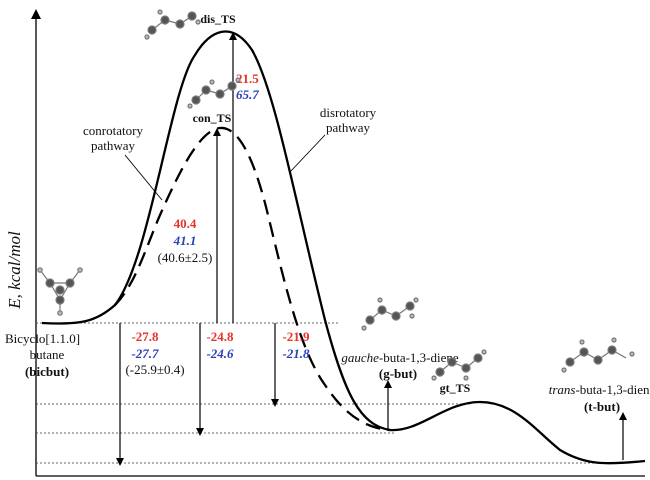 This screenshot has height=480, width=650. I want to click on con-ts-label: con_TS, so click(212, 118).